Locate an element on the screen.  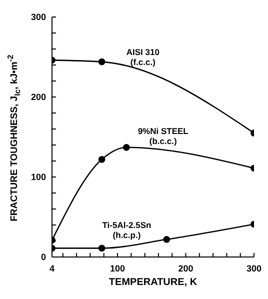
x-tick-label: 4 is located at coordinates (52, 268).